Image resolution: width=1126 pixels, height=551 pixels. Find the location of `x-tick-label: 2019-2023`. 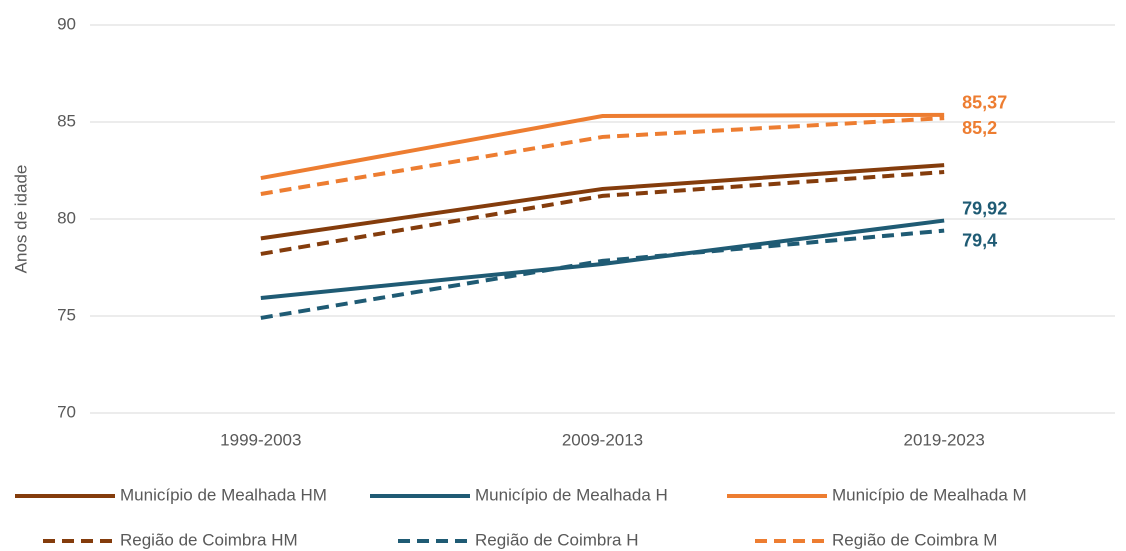

x-tick-label: 2019-2023 is located at coordinates (944, 439).